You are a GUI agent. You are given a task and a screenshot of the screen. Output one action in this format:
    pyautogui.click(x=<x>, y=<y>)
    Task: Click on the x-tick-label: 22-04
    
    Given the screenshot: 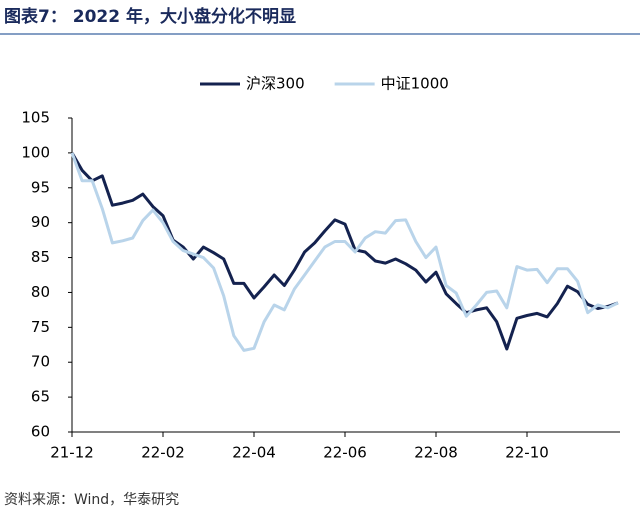 What is the action you would take?
    pyautogui.click(x=254, y=453)
    